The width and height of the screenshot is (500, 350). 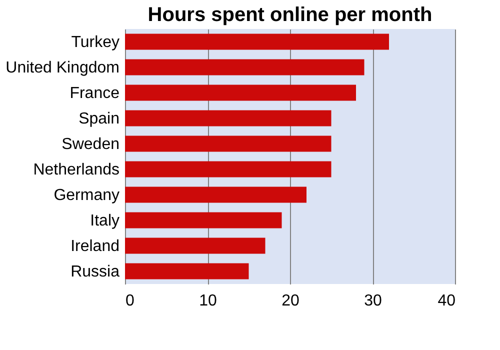 I want to click on x-tick-label: 30, so click(x=373, y=301).